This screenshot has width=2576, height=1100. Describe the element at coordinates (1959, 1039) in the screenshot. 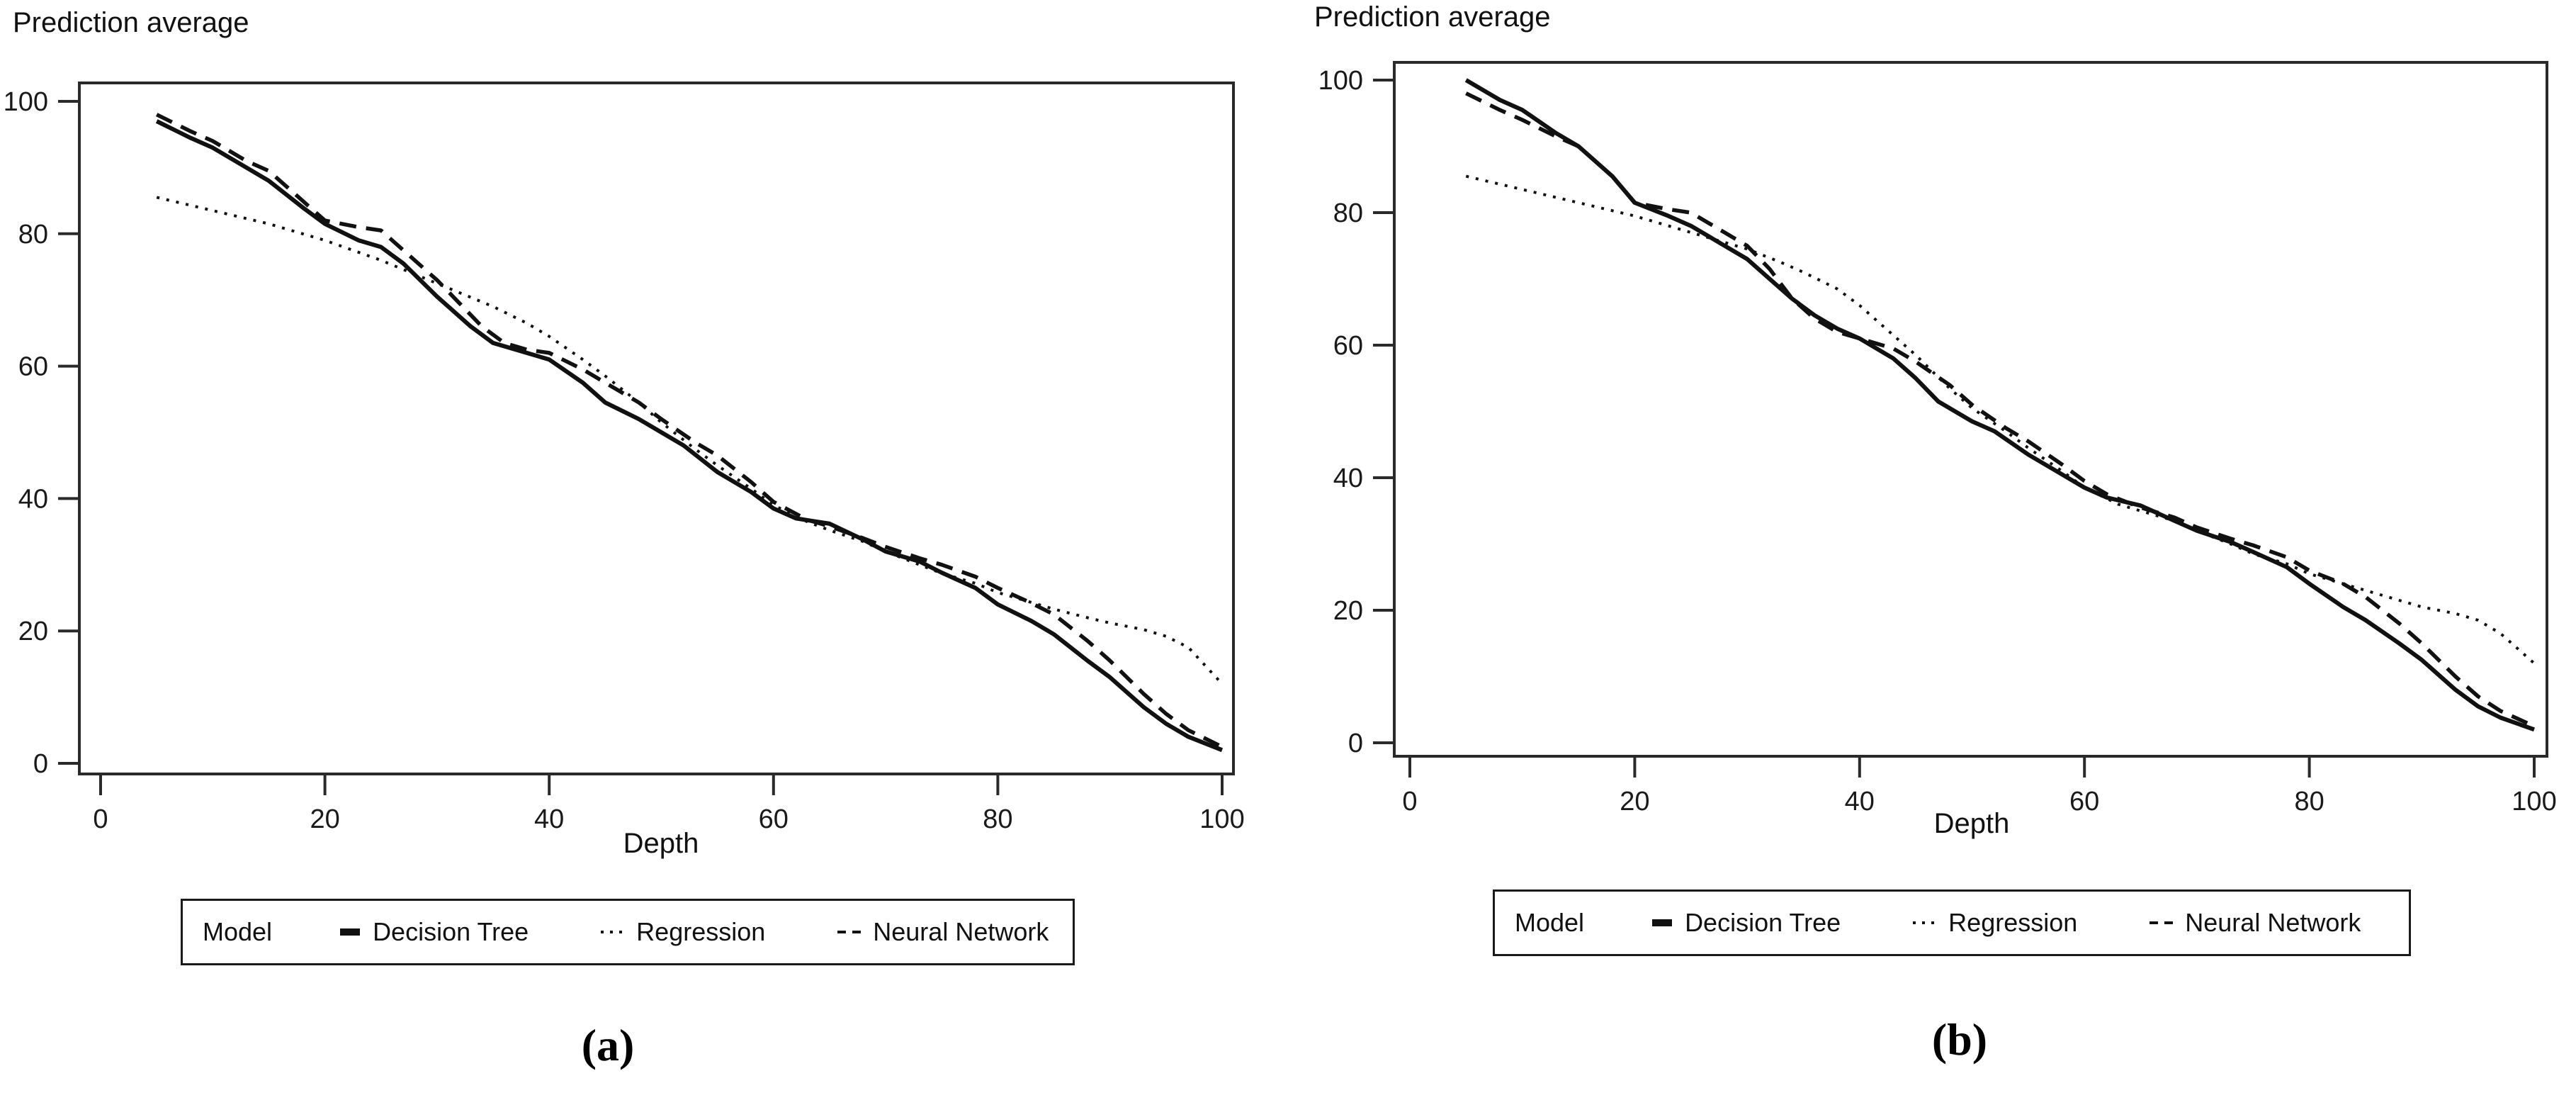

I see `subfigure-caption-b: (b)` at that location.